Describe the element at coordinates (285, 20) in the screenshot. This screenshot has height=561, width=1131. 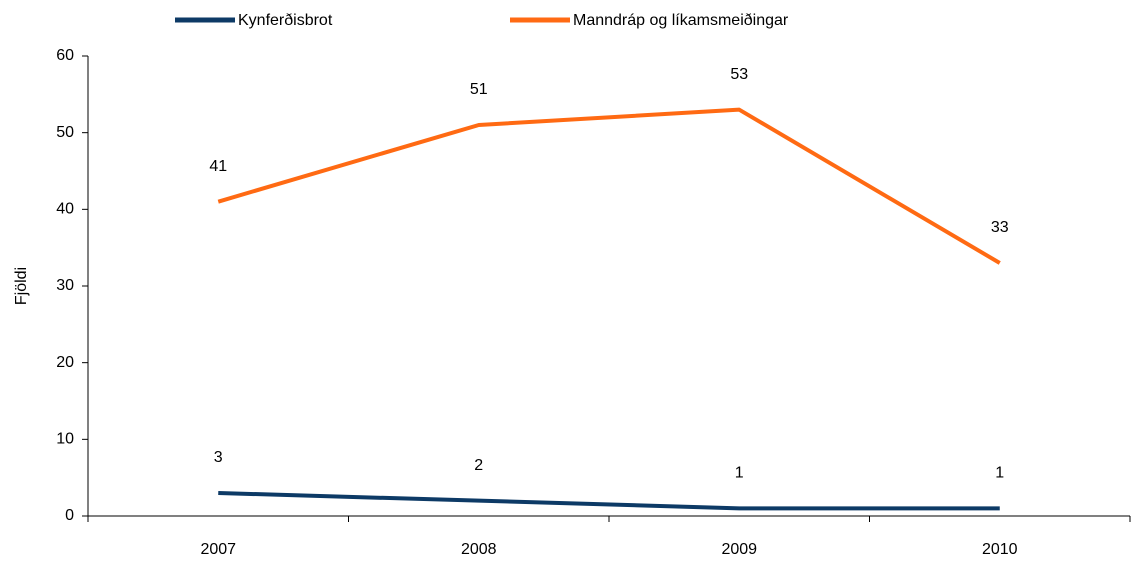
I see `legend-label: Kynferðisbrot` at that location.